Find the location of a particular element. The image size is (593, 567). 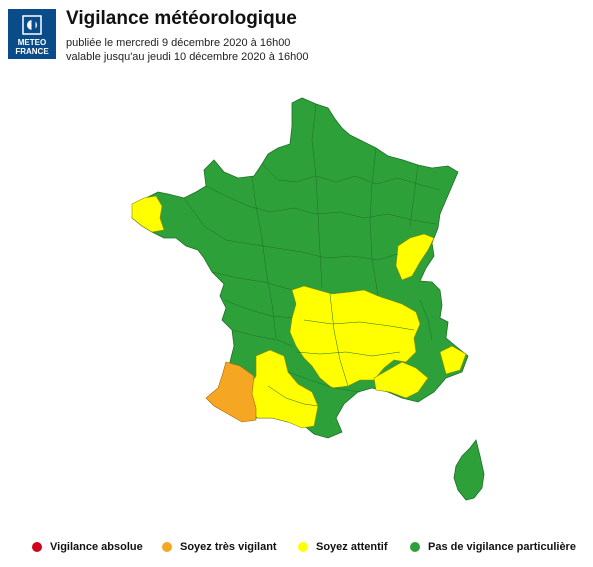

page-title: Vigilance météorologique is located at coordinates (181, 18).